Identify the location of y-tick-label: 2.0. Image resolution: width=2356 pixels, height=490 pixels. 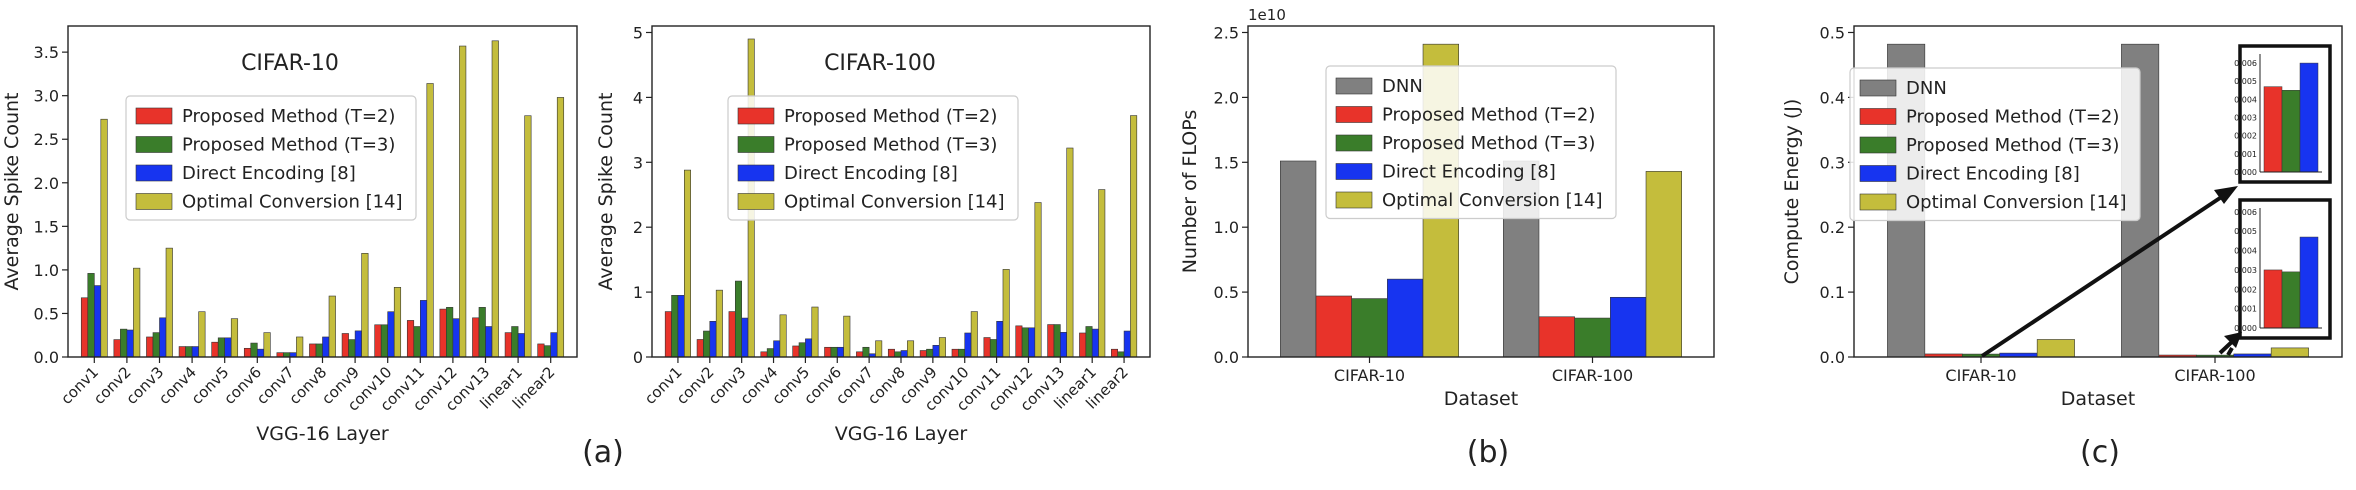
(46, 183).